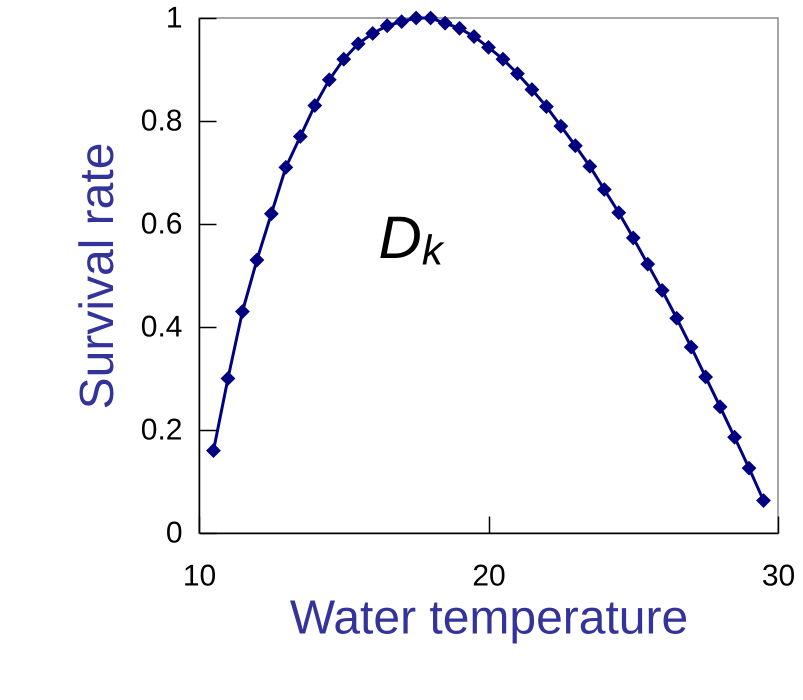 The height and width of the screenshot is (700, 803). I want to click on y-tick-label: 0.4, so click(161, 327).